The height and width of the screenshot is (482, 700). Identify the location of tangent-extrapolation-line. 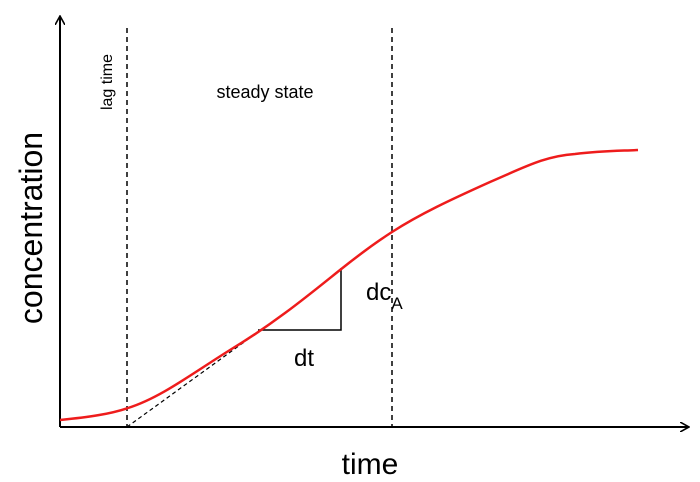
(192, 379).